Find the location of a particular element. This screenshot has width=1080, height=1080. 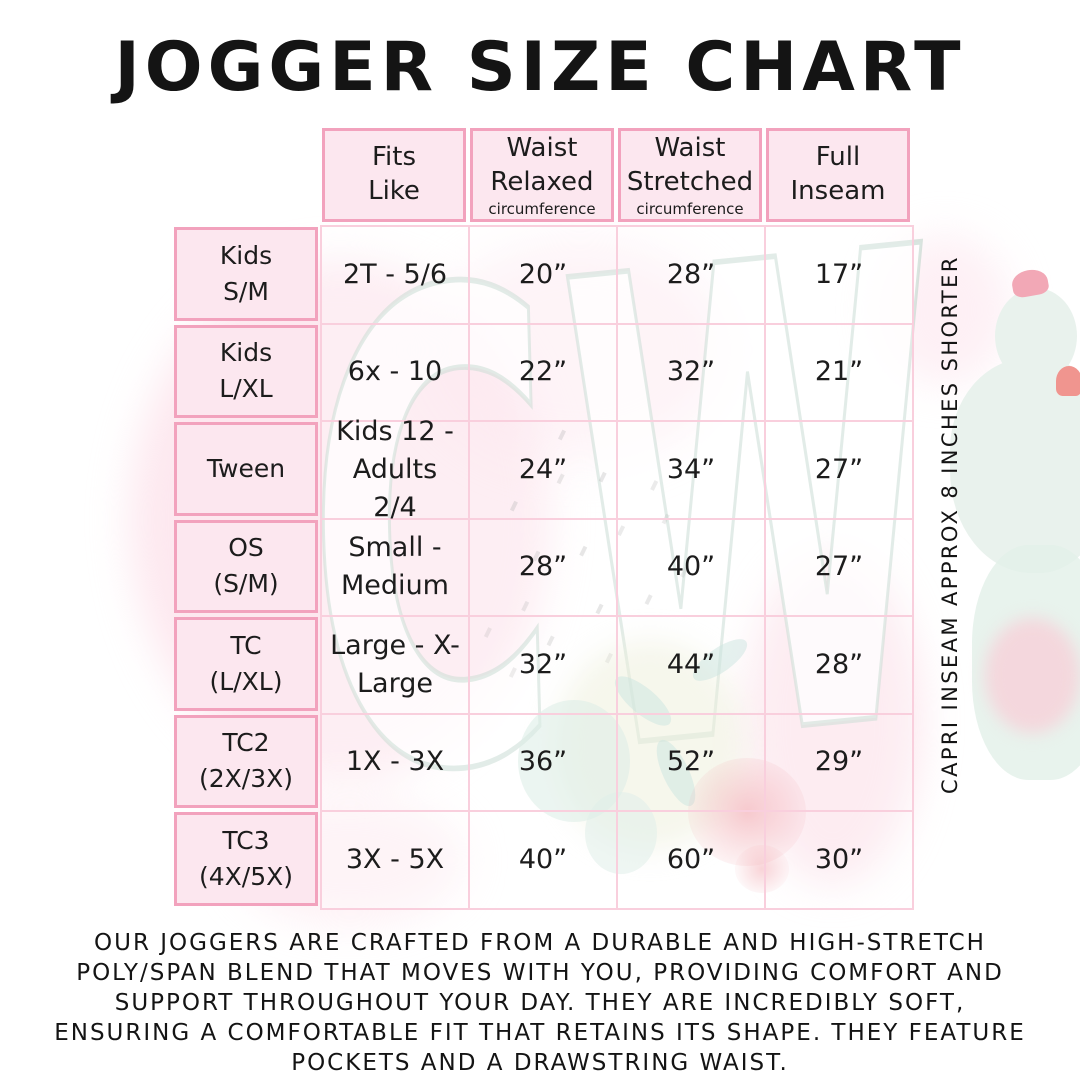

column-header-line: Full is located at coordinates (838, 157).